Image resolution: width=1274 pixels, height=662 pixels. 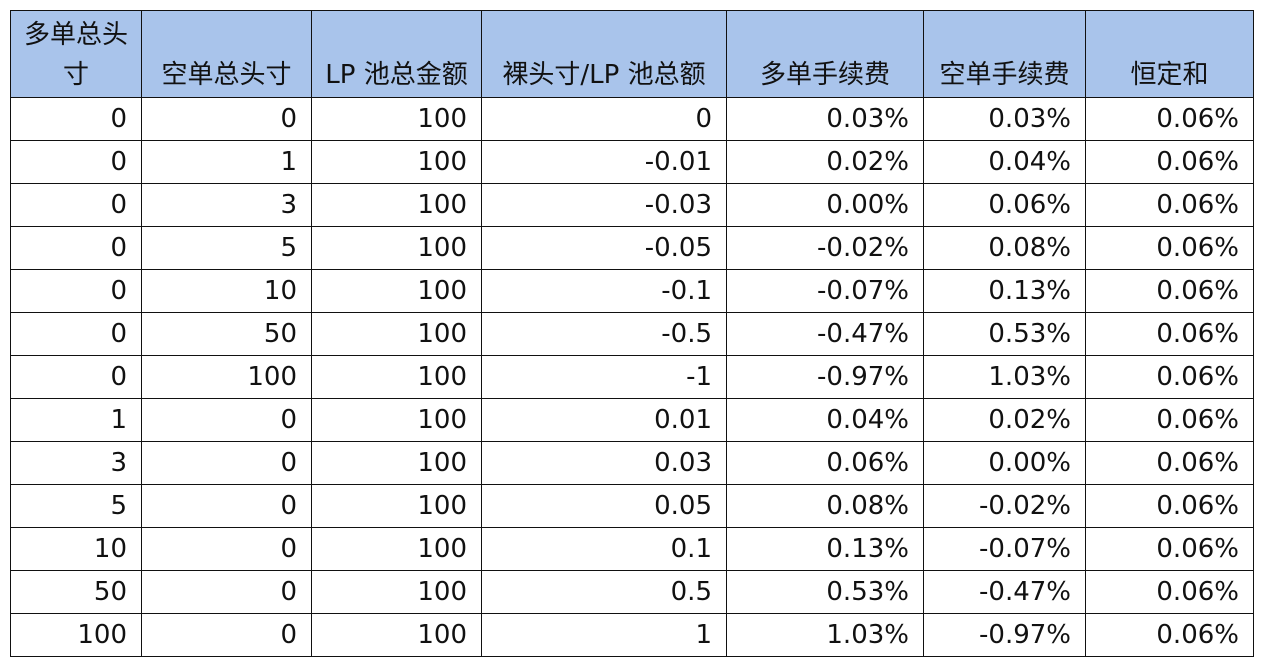 What do you see at coordinates (1004, 463) in the screenshot?
I see `cell-short-fee: 0.00%` at bounding box center [1004, 463].